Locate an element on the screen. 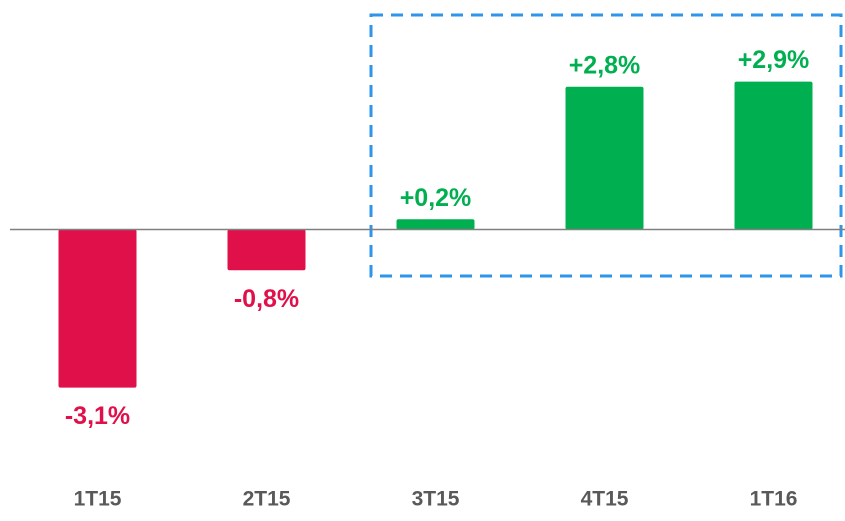 Image resolution: width=845 pixels, height=521 pixels. x-tick-label: 1T16 is located at coordinates (774, 499).